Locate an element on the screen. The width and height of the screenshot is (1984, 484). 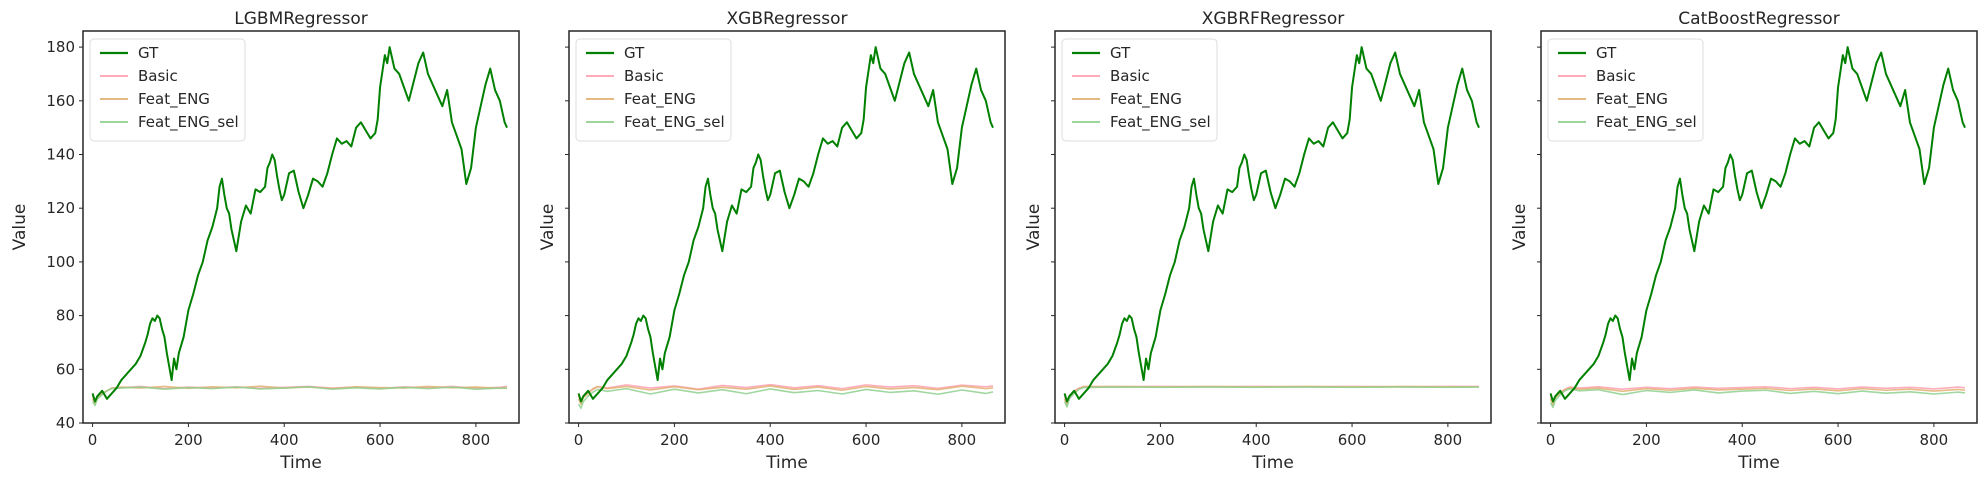
y-tick-label: 140 is located at coordinates (60, 155).